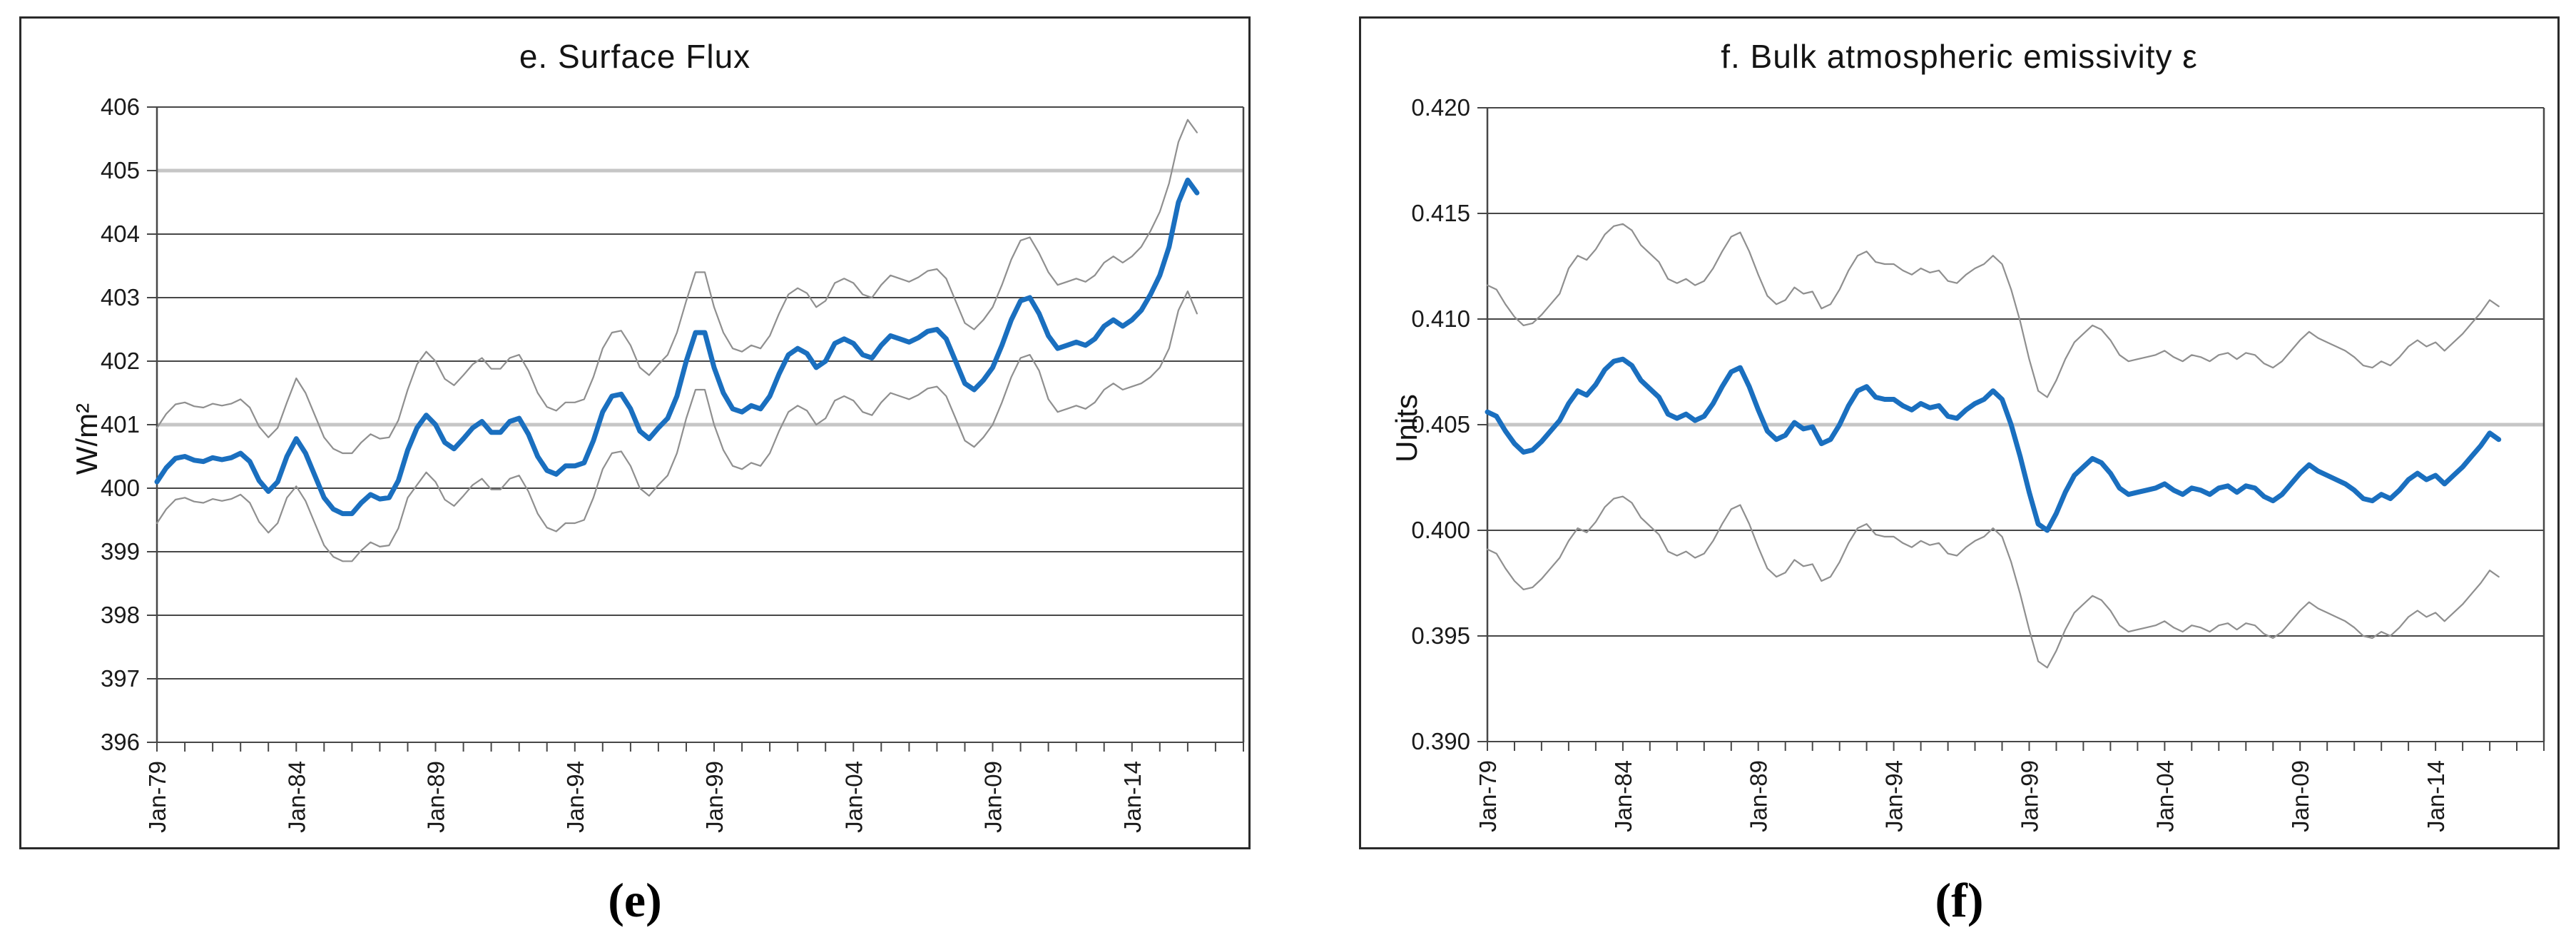  Describe the element at coordinates (120, 678) in the screenshot. I see `y-tick-label: 397` at that location.